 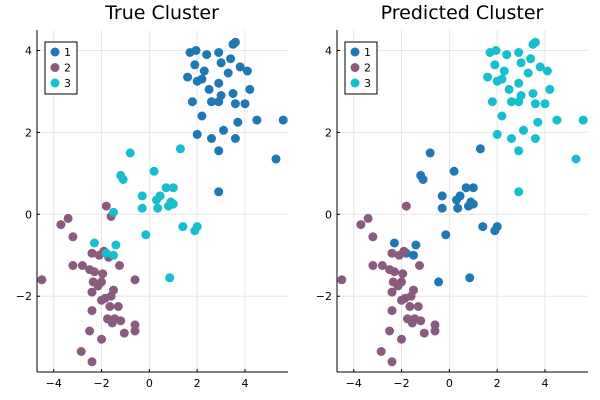 I want to click on legend-label-1: 1, so click(x=67, y=52).